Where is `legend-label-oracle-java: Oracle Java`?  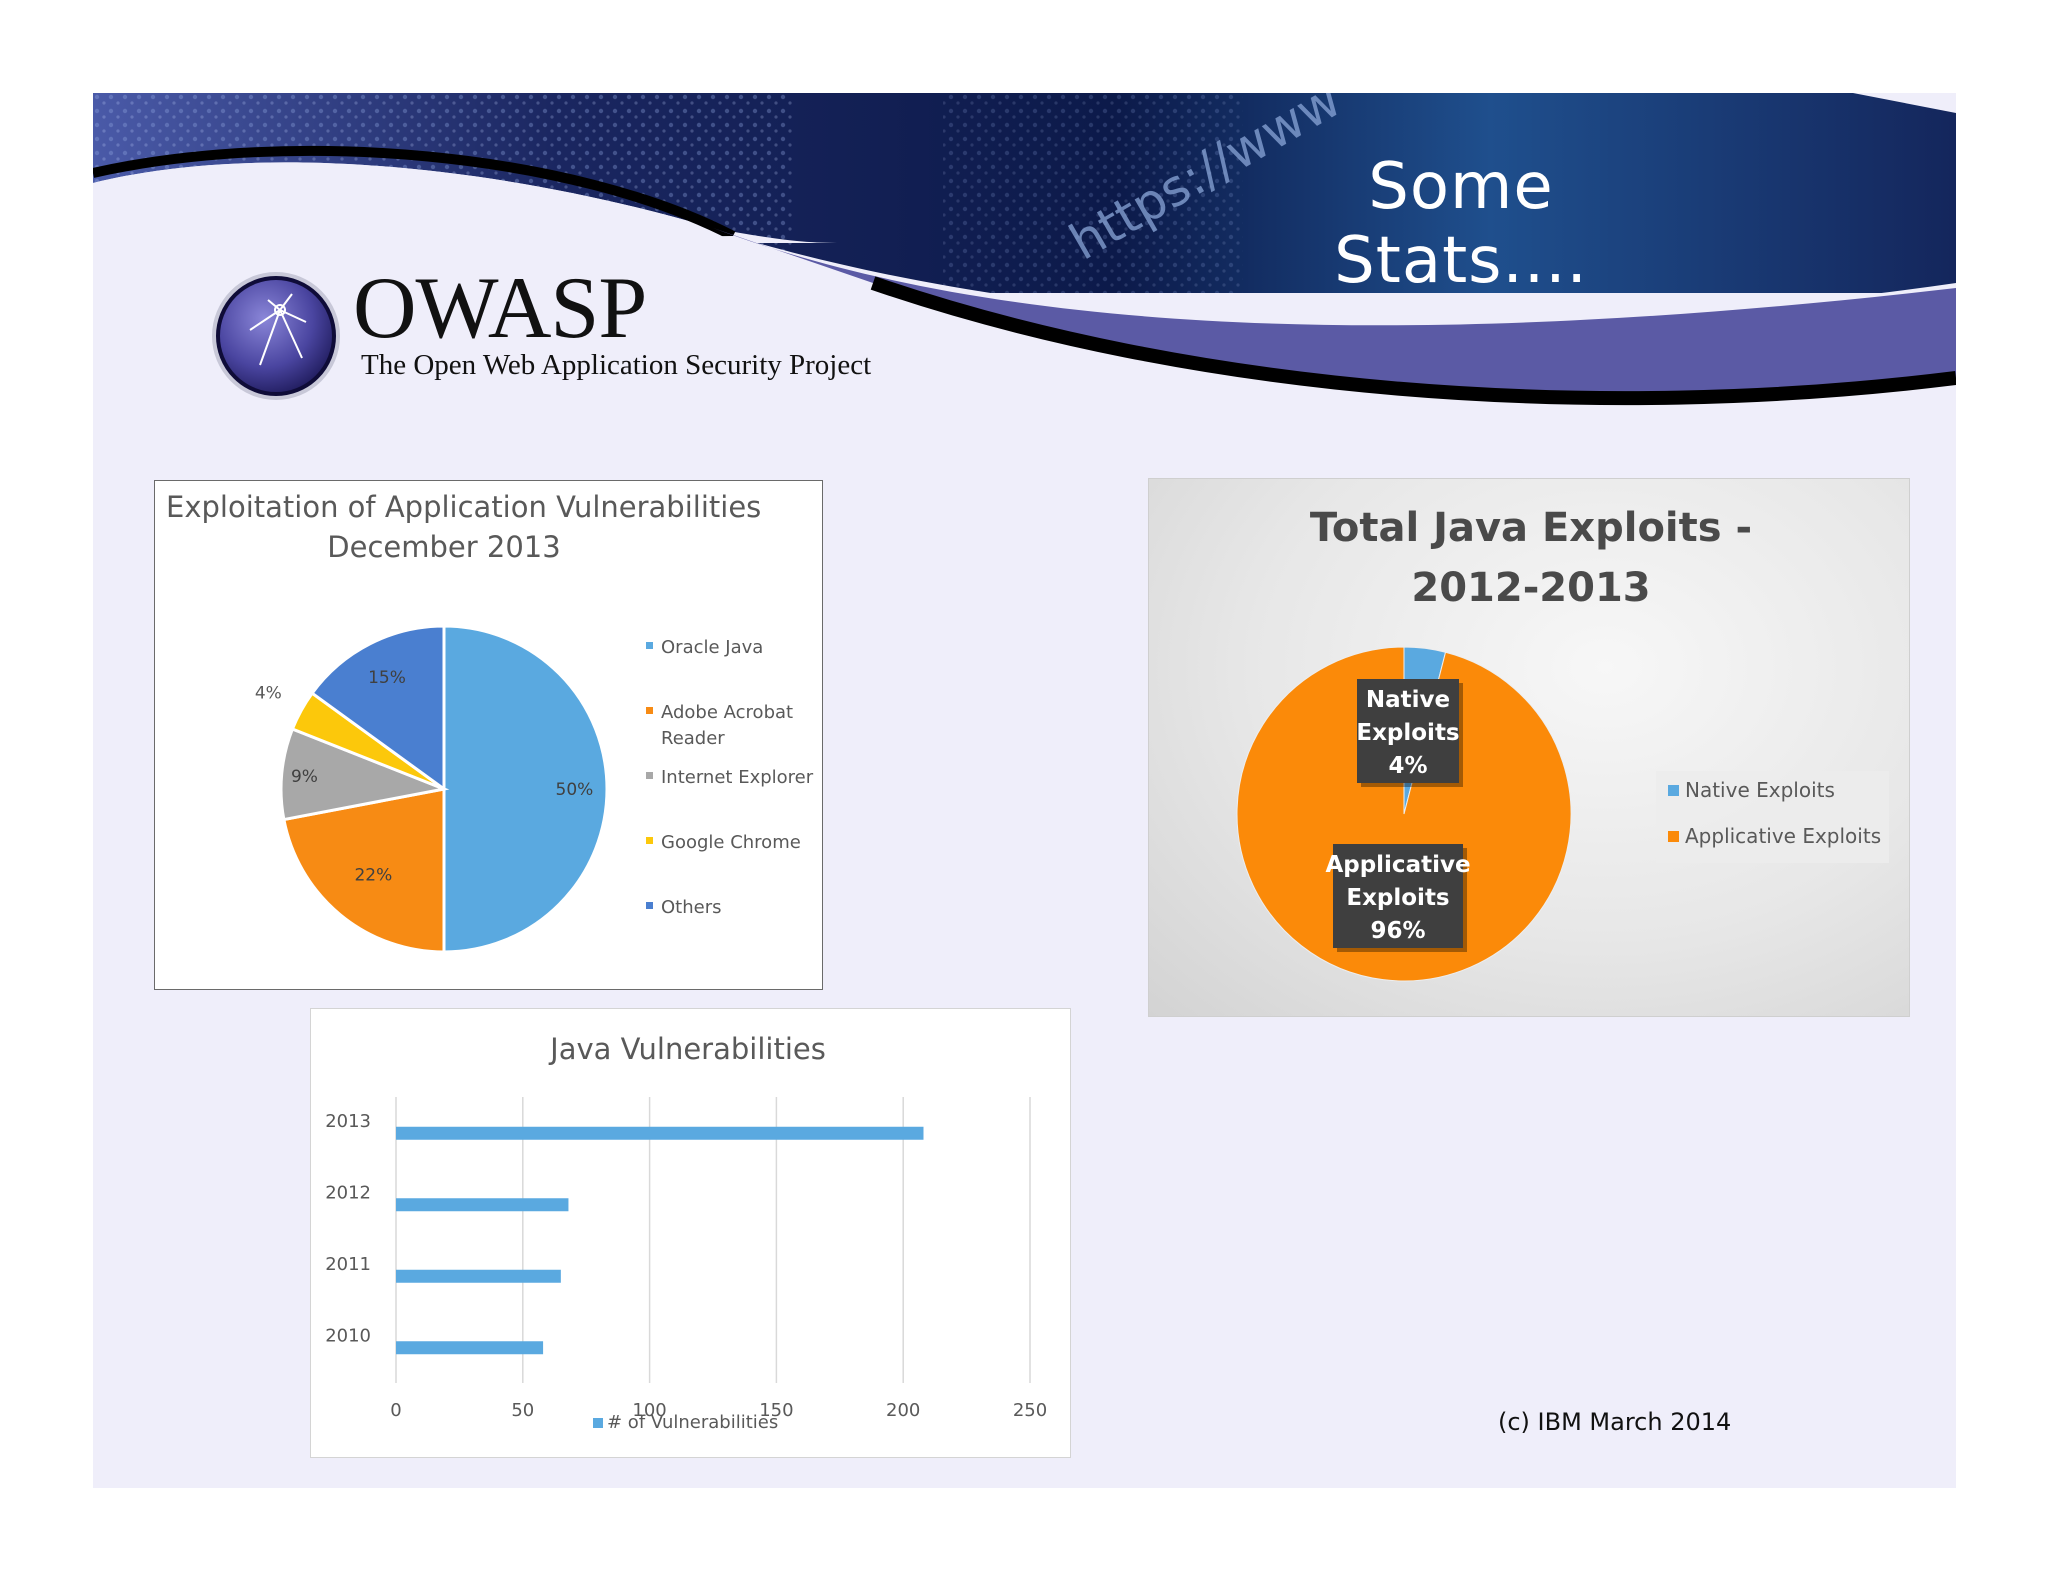
legend-label-oracle-java: Oracle Java is located at coordinates (712, 647).